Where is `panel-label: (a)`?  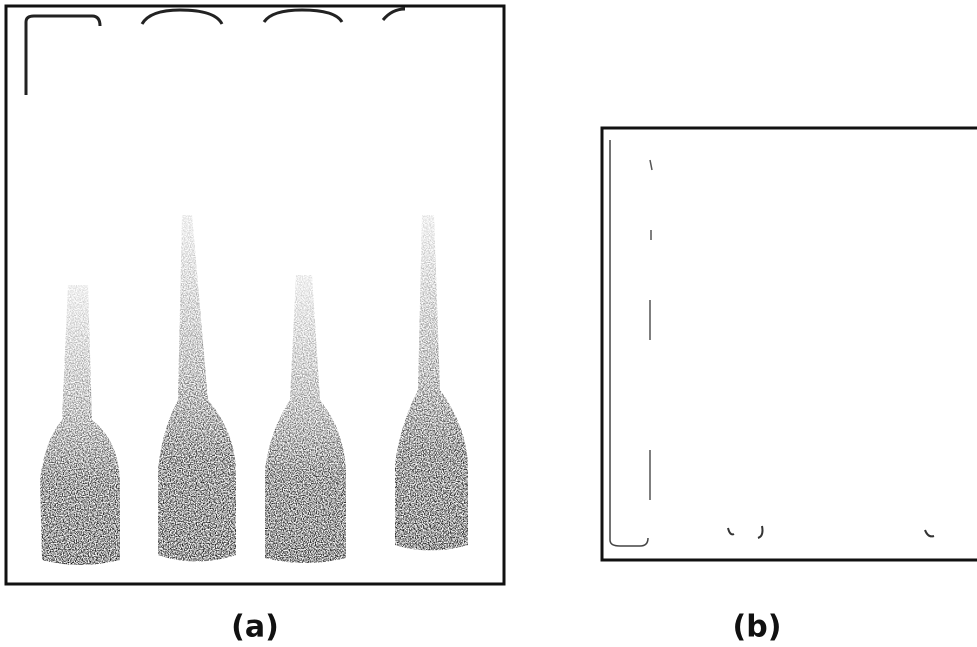 panel-label: (a) is located at coordinates (255, 627).